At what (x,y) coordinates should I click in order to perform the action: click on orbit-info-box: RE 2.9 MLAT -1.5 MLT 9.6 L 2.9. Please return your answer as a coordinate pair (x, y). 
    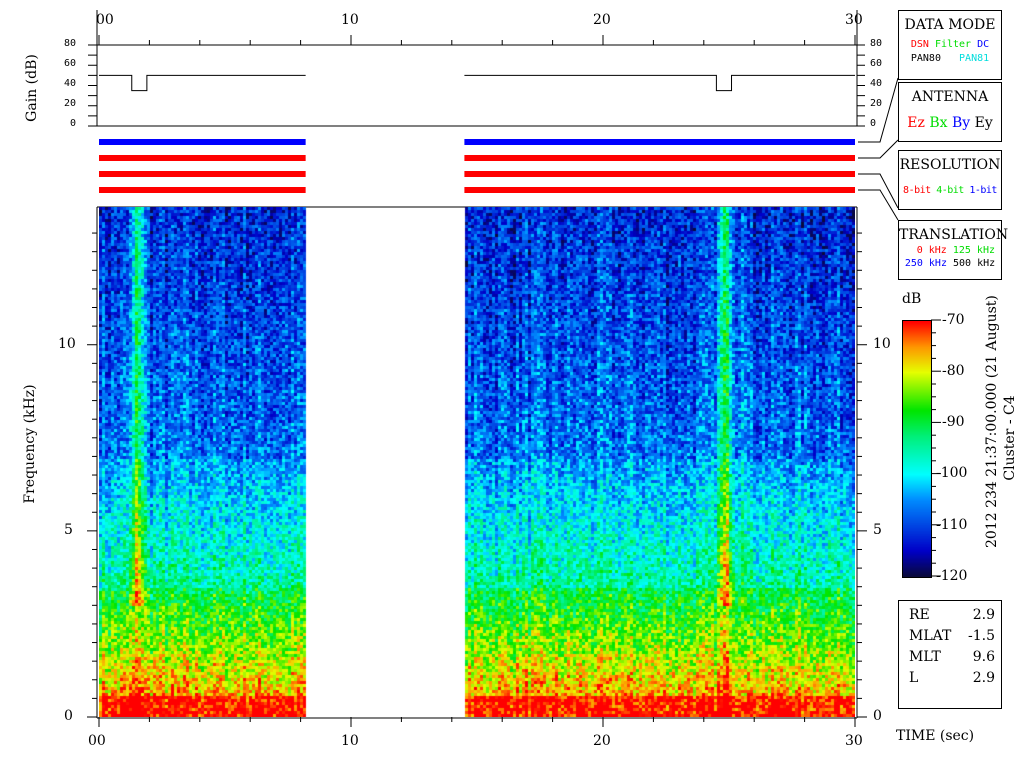
    Looking at the image, I should click on (950, 654).